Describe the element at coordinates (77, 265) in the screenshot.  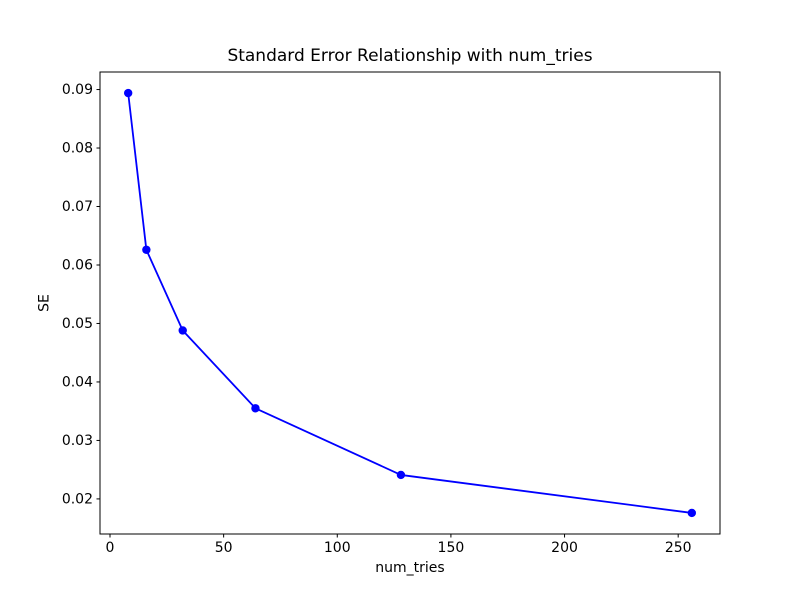
I see `y-tick-label: 0.06` at that location.